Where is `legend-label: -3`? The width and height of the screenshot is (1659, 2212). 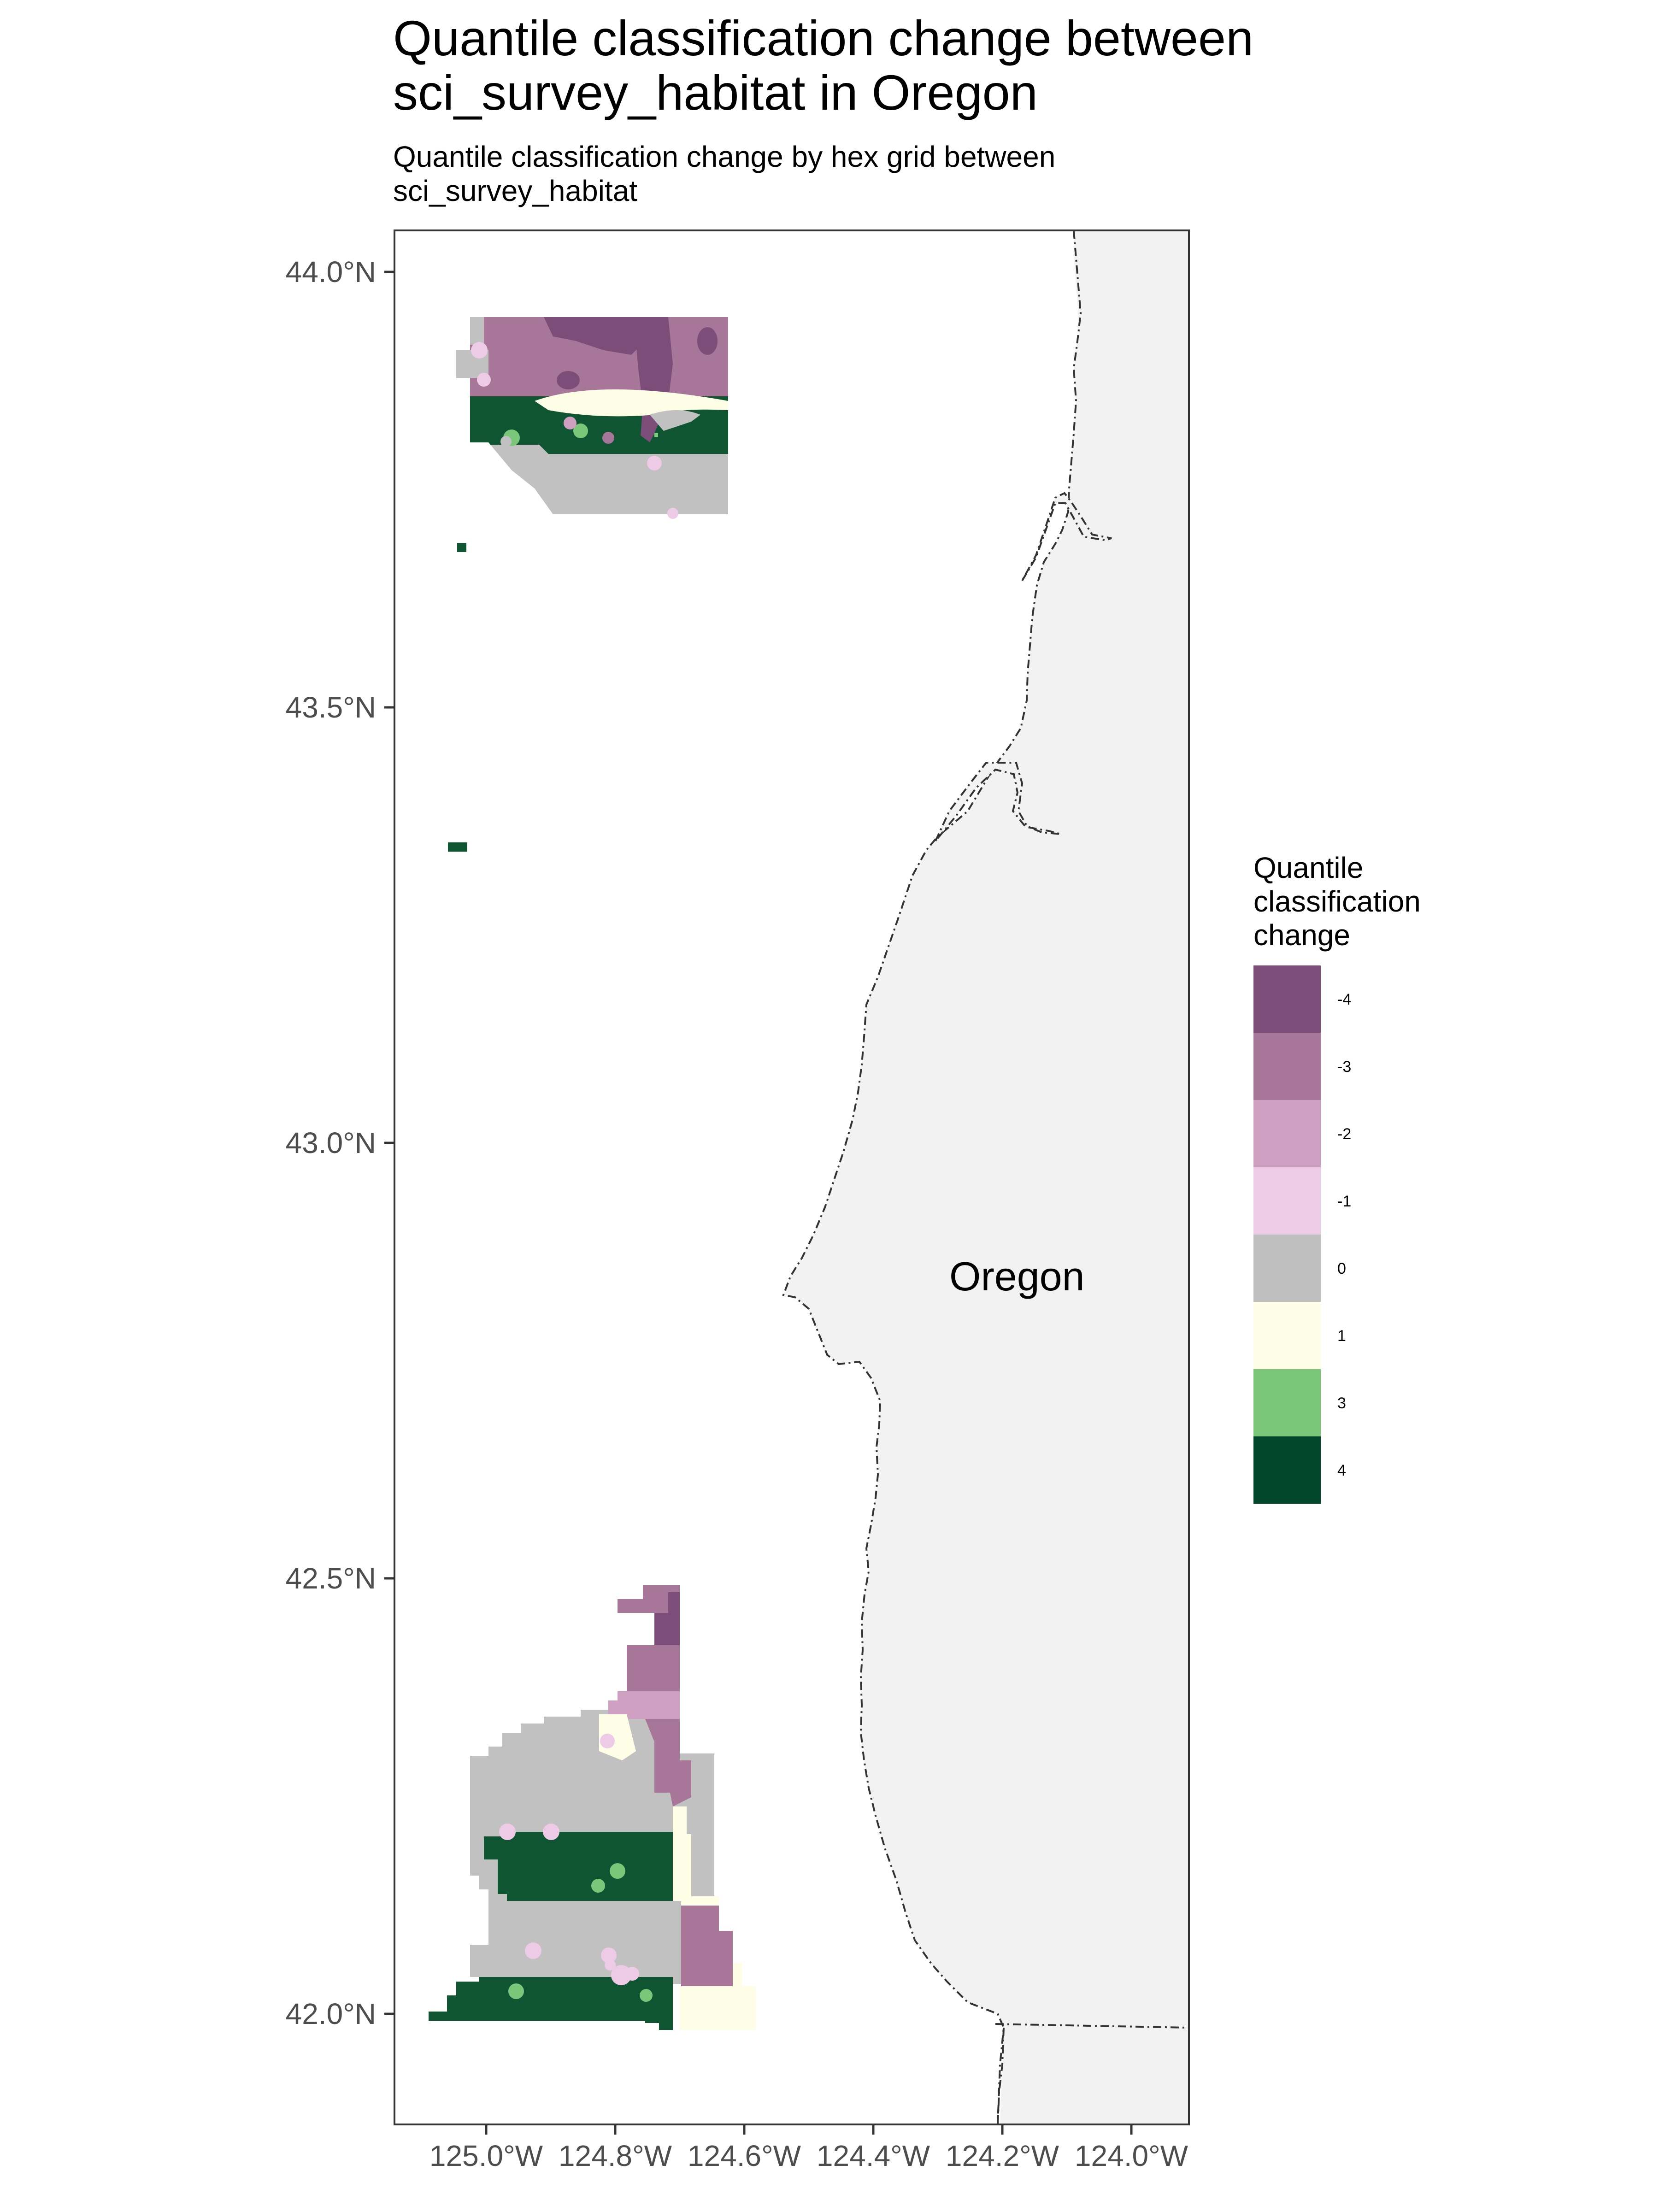
legend-label: -3 is located at coordinates (1344, 1067).